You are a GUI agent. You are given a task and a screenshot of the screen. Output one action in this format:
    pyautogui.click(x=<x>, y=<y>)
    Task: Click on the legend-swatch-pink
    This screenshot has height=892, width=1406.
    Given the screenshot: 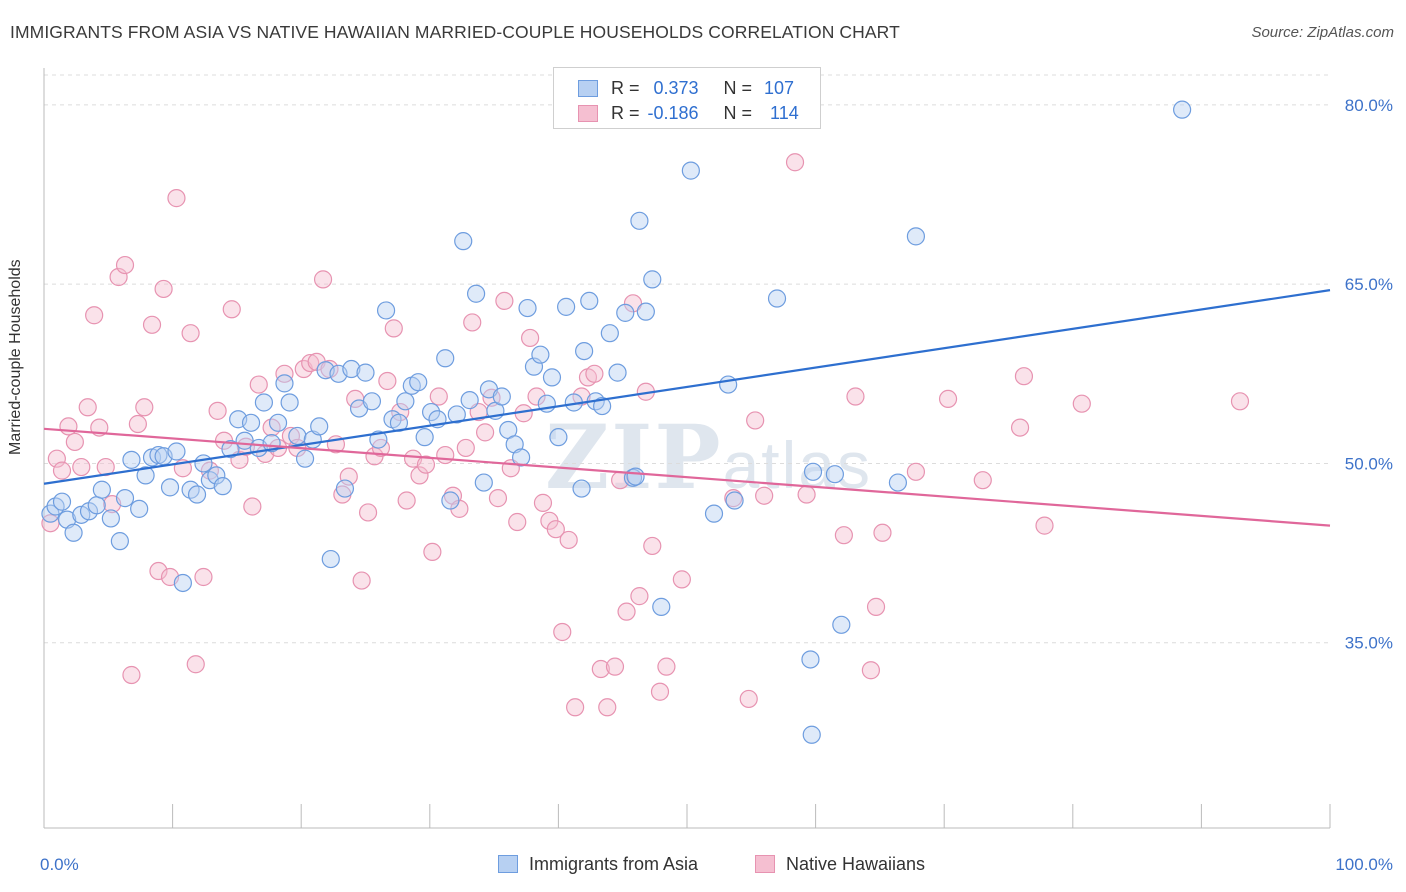 What is the action you would take?
    pyautogui.click(x=588, y=113)
    